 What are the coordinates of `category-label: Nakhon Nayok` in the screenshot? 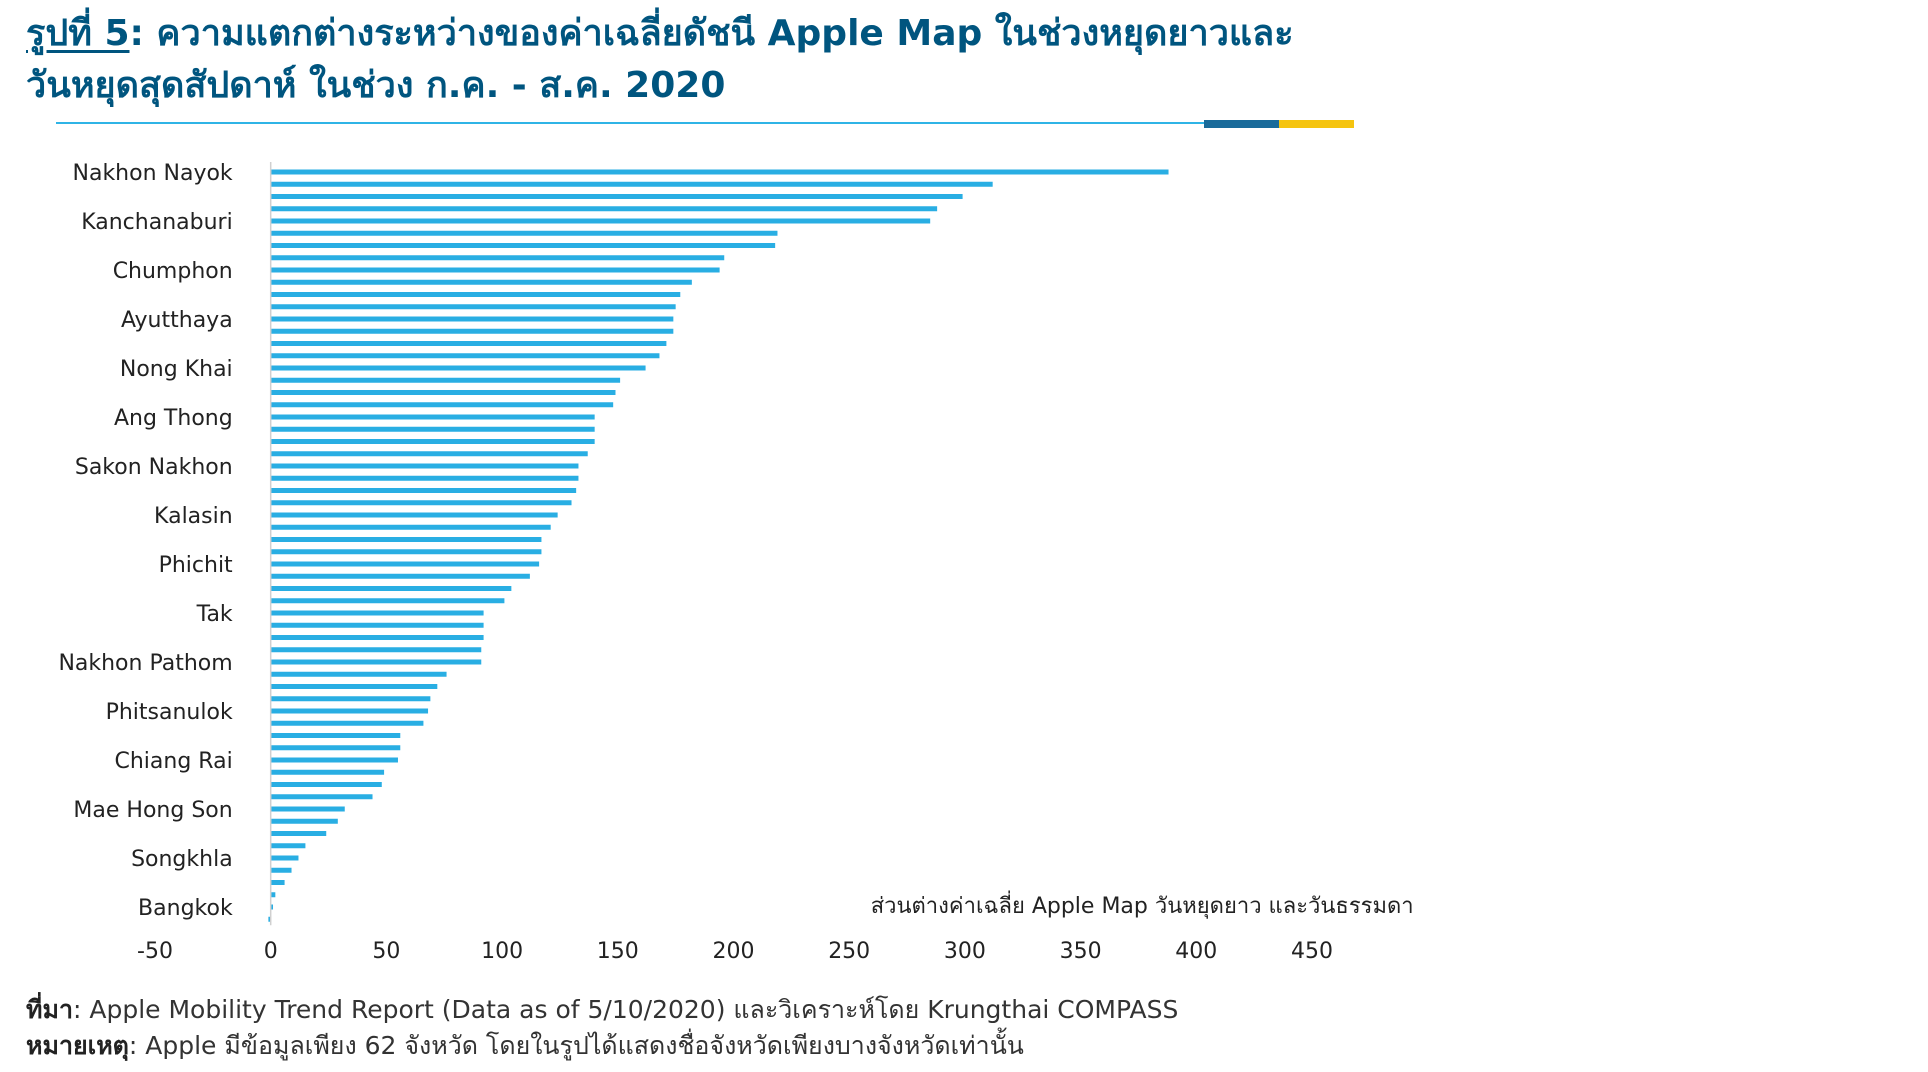 It's located at (153, 173).